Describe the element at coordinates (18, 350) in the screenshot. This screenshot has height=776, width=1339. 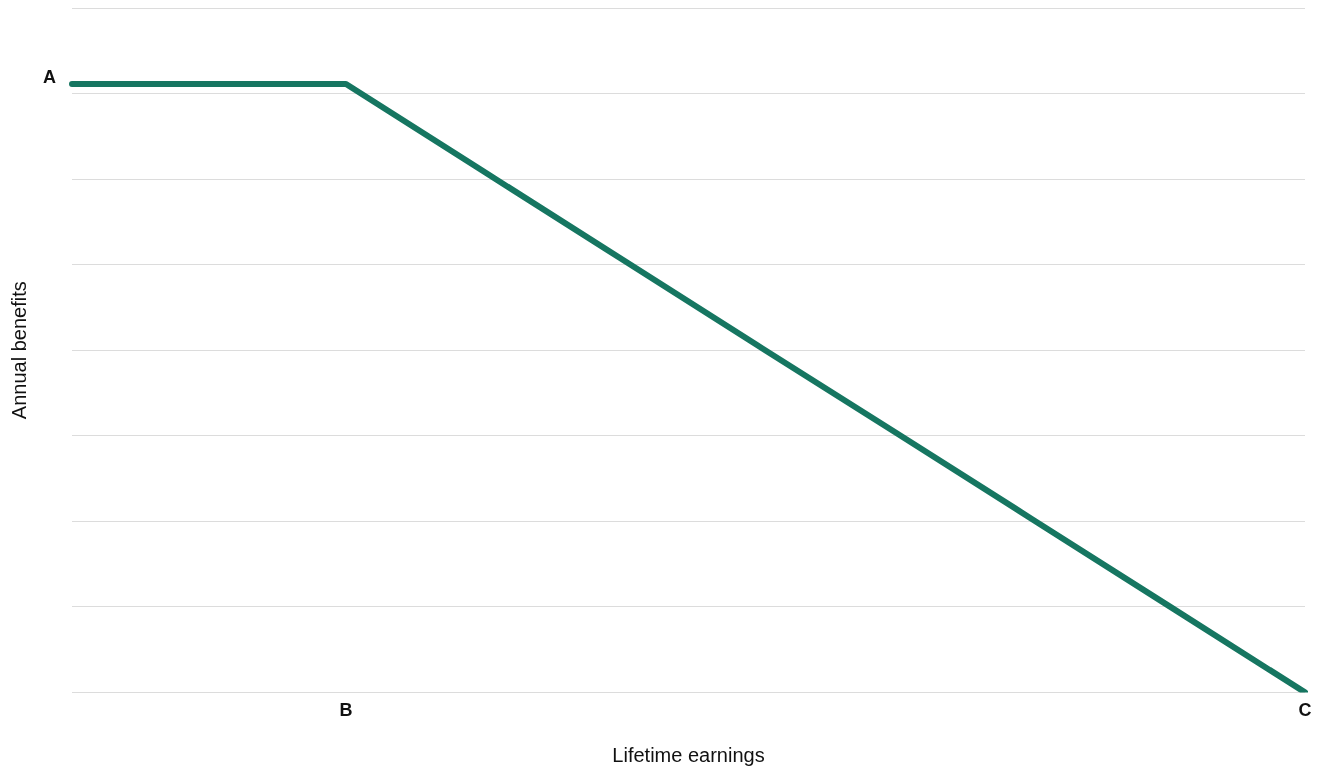
I see `y-axis-title: Annual benefits` at that location.